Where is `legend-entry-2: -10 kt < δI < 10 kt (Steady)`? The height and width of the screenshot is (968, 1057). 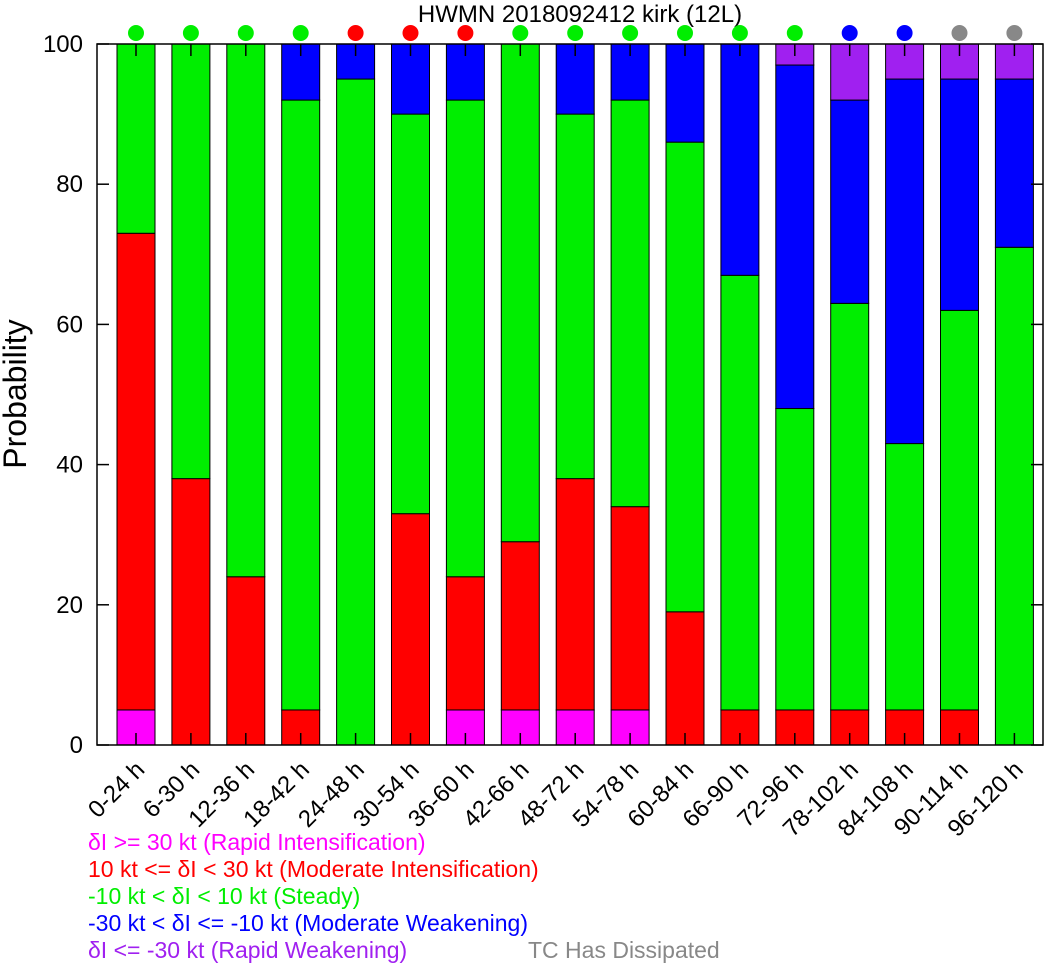
legend-entry-2: -10 kt < δI < 10 kt (Steady) is located at coordinates (224, 896).